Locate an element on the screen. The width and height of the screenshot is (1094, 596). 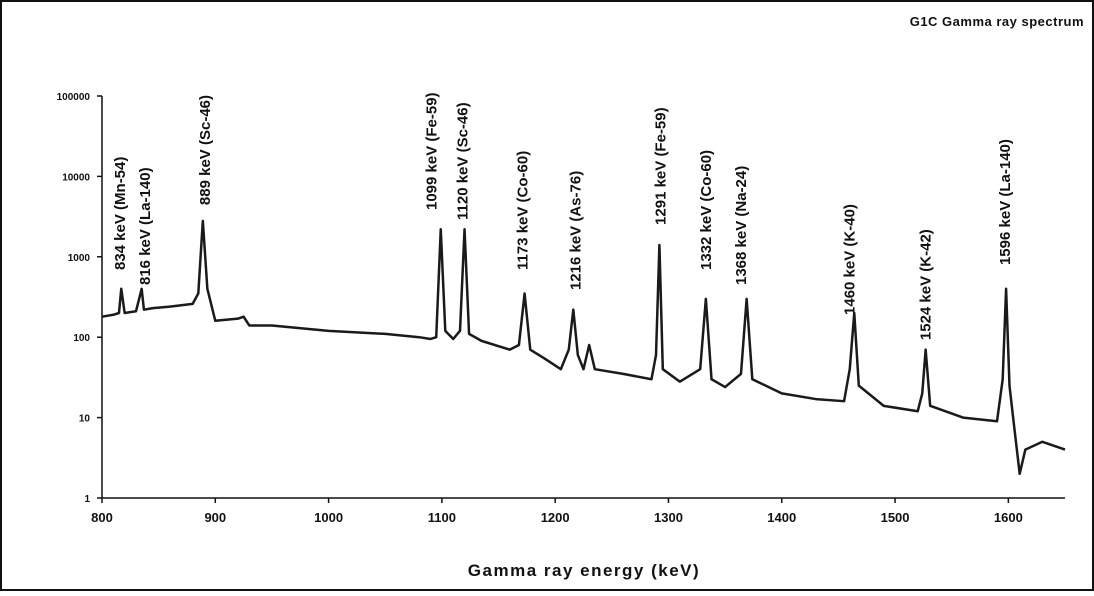
peak-label: 834 keV (Mn-54) is located at coordinates (120, 213).